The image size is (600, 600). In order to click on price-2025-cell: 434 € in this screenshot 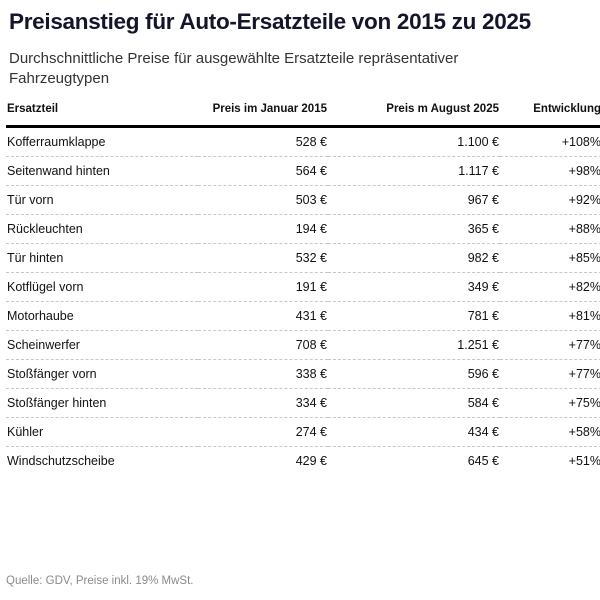, I will do `click(414, 432)`.